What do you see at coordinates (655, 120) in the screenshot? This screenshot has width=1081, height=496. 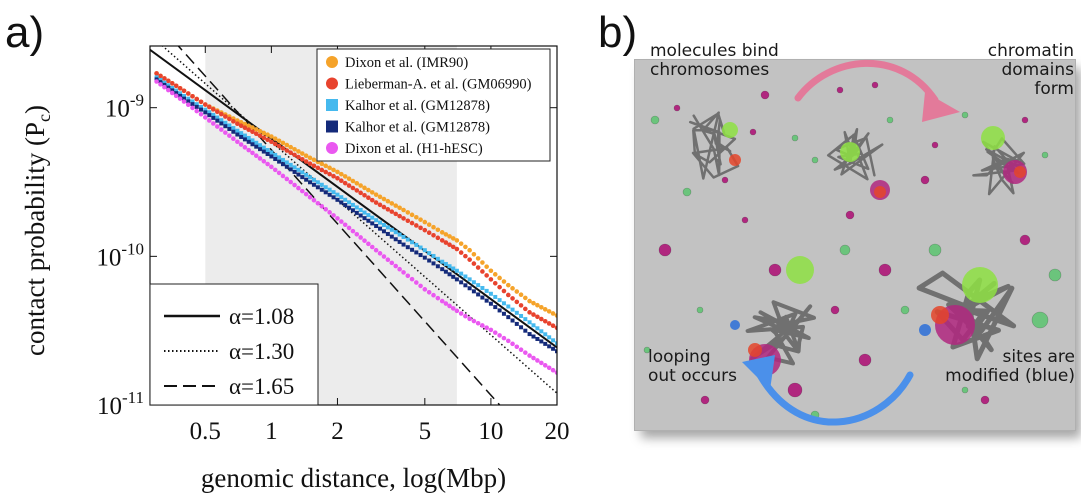 I see `green-binder-molecule` at bounding box center [655, 120].